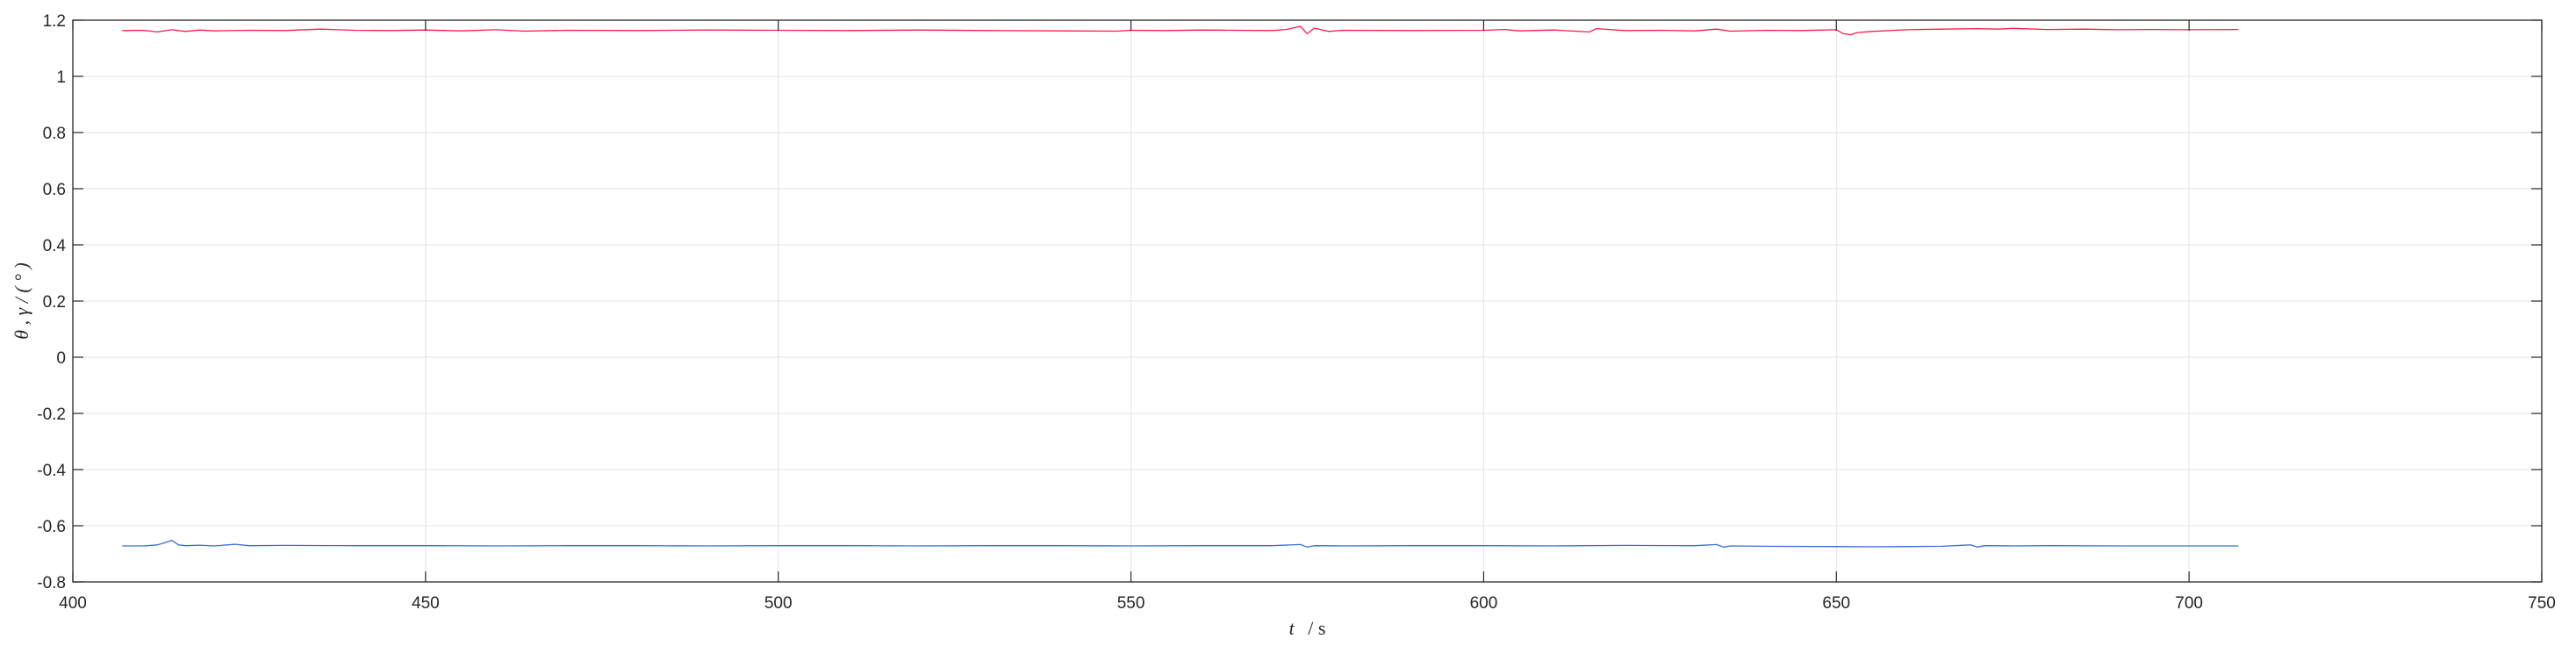 The height and width of the screenshot is (646, 2576). Describe the element at coordinates (1484, 603) in the screenshot. I see `x-tick-label: 600` at that location.